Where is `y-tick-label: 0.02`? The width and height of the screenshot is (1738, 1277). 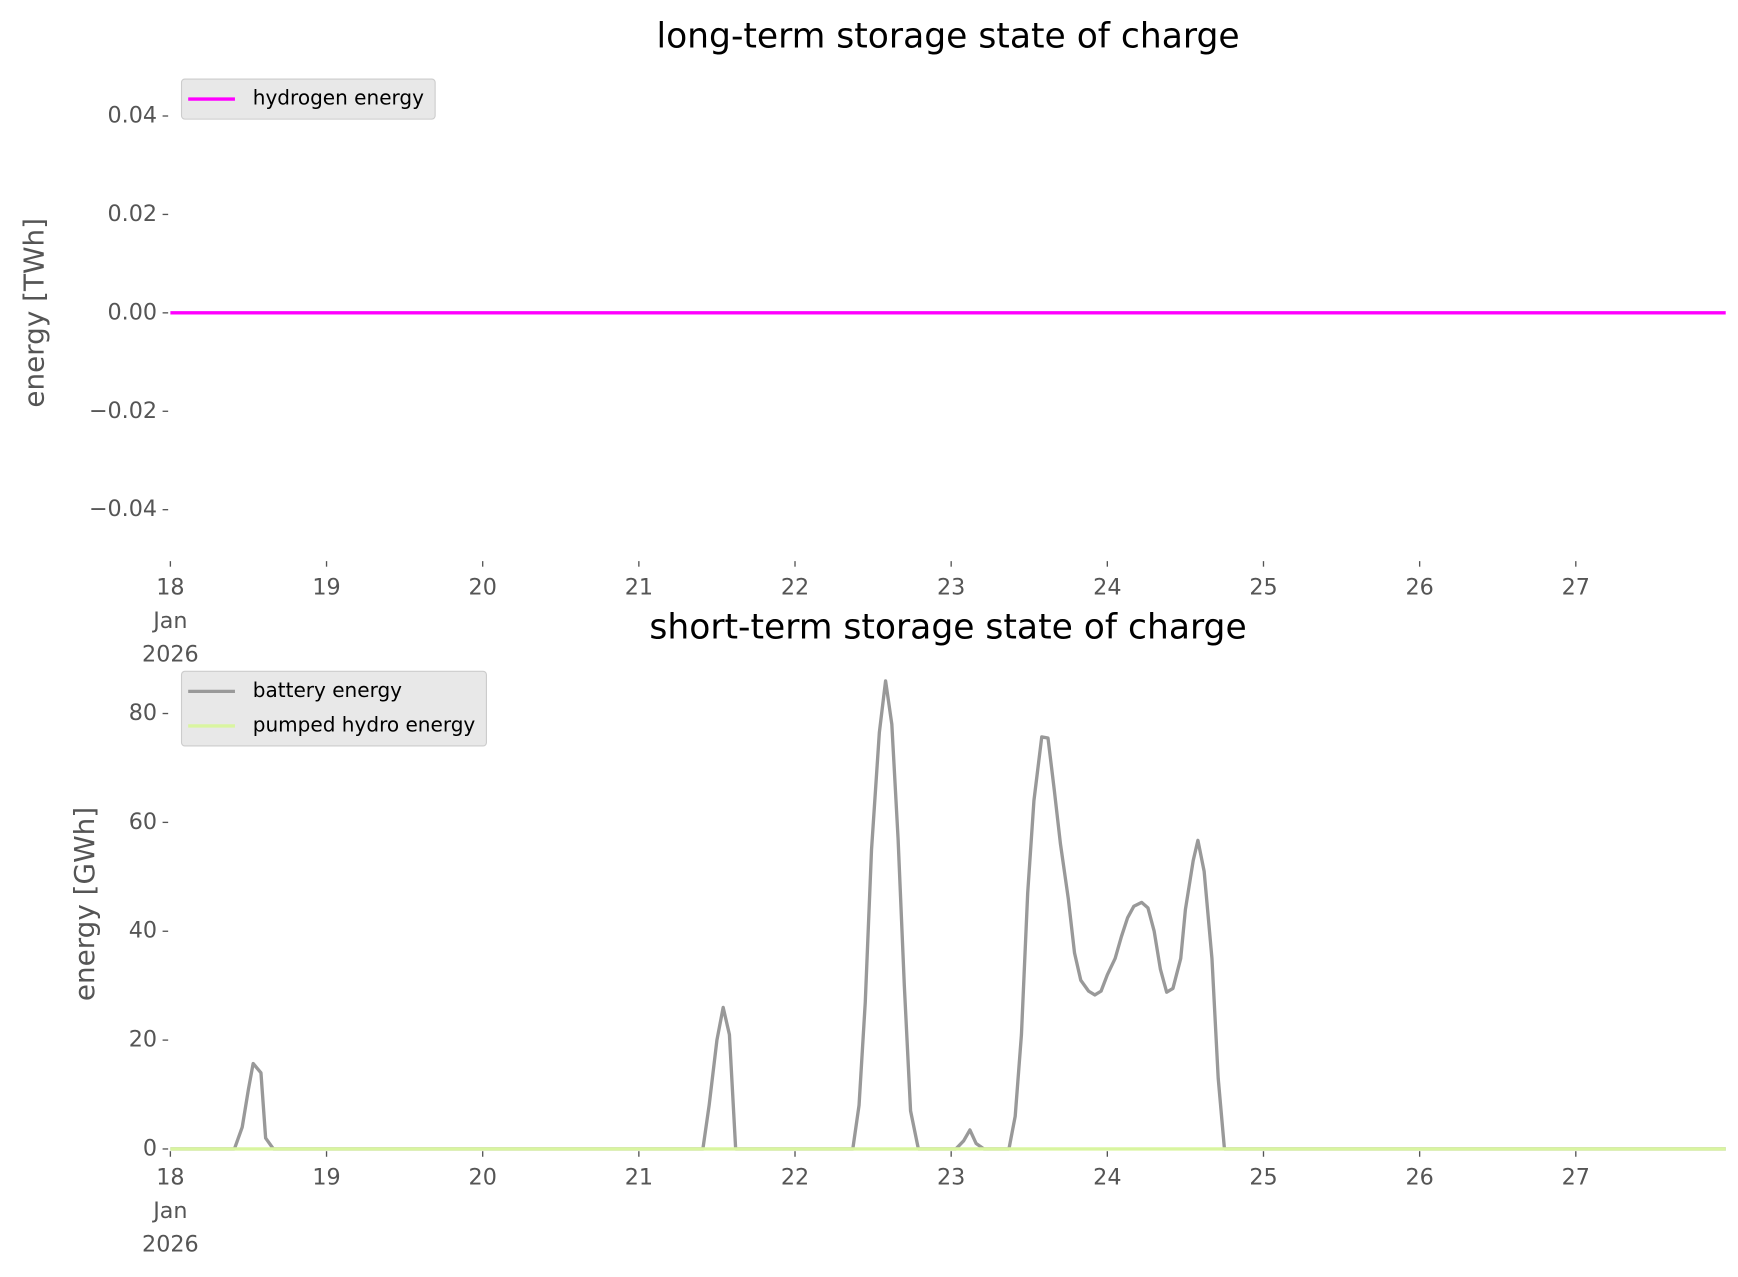
y-tick-label: 0.02 is located at coordinates (132, 214).